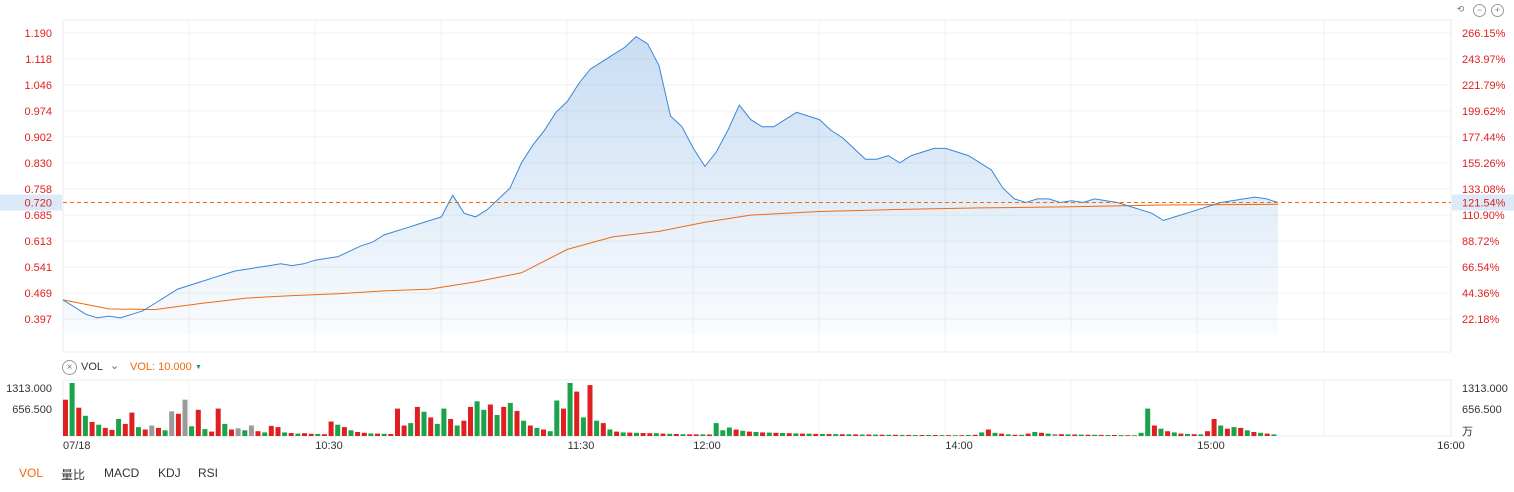 The width and height of the screenshot is (1514, 492). What do you see at coordinates (169, 473) in the screenshot?
I see `tab-kdj: KDJ` at bounding box center [169, 473].